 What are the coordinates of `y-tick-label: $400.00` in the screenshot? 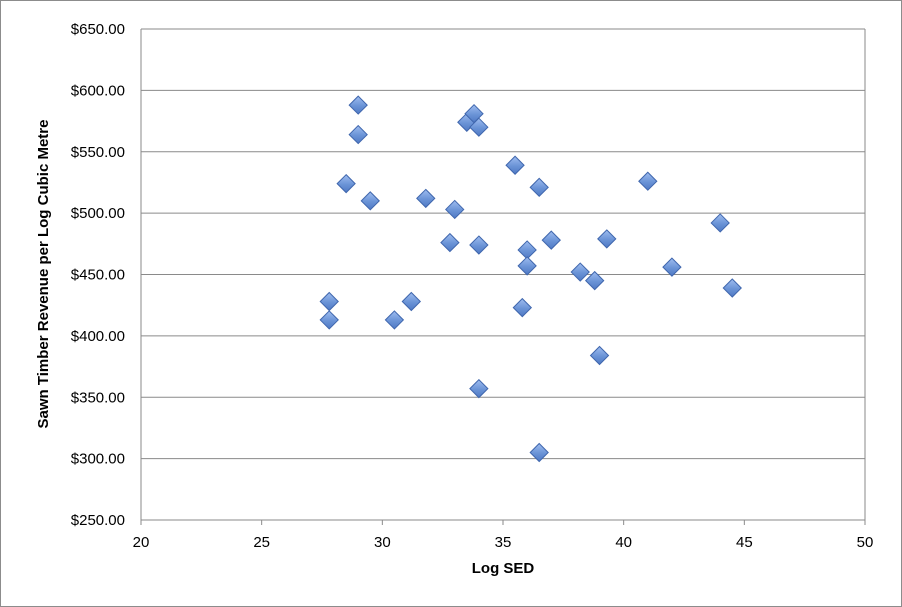 It's located at (98, 336).